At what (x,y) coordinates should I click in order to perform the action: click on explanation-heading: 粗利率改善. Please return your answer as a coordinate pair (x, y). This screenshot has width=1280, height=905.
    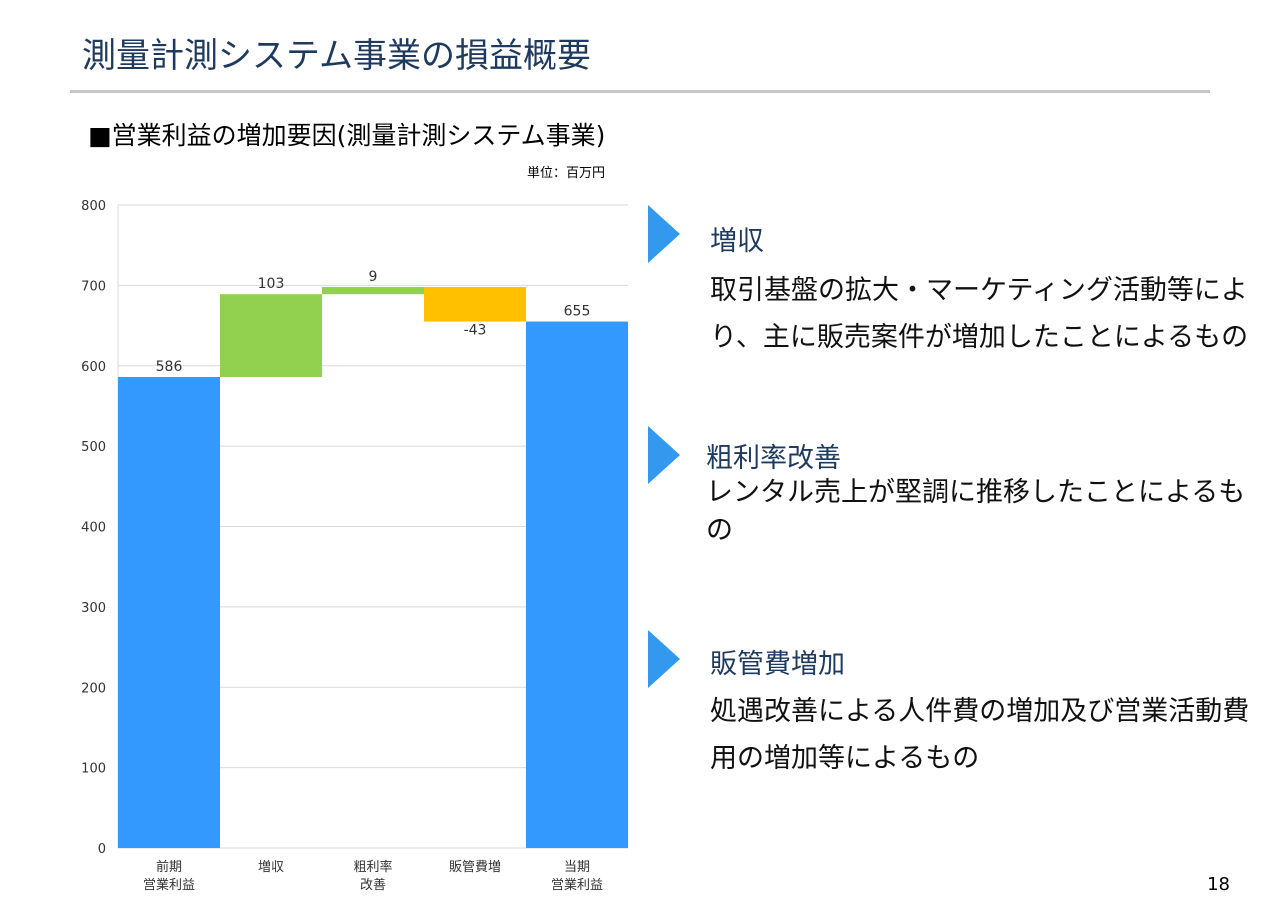
    Looking at the image, I should click on (773, 458).